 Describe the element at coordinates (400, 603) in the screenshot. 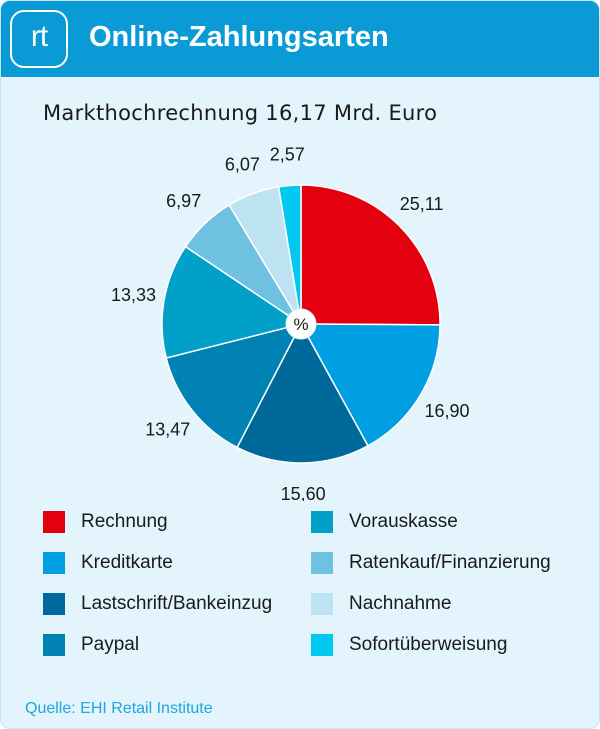

I see `legend-label: Nachnahme` at that location.